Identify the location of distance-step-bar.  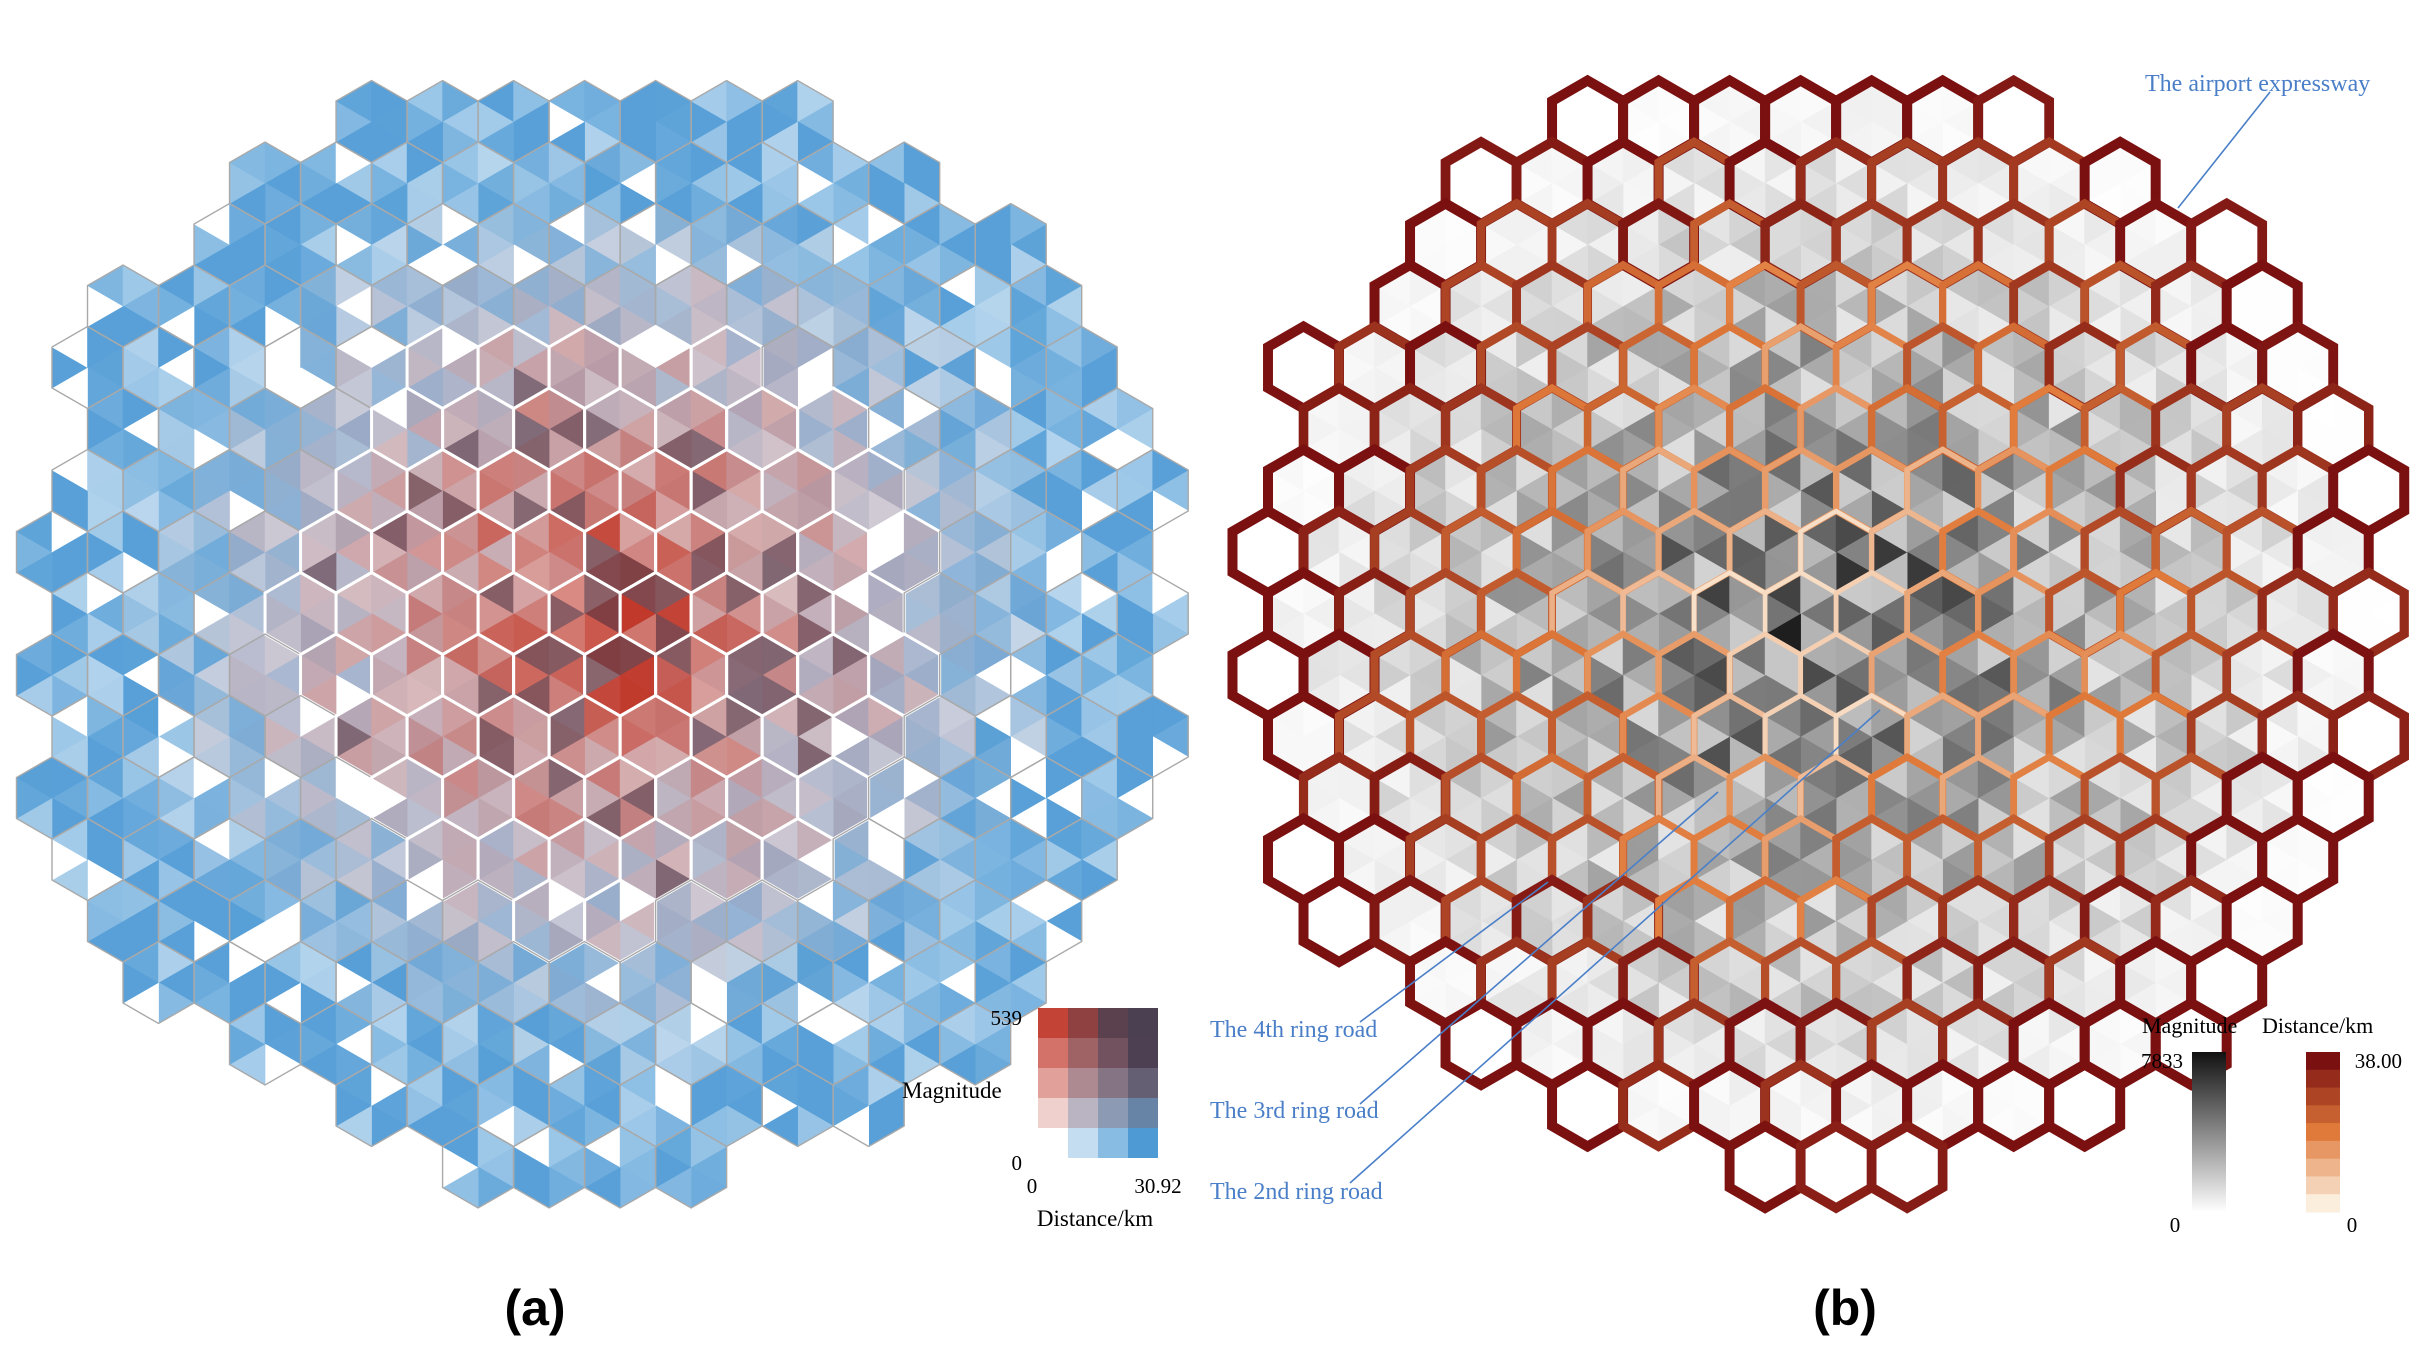
(2323, 1132).